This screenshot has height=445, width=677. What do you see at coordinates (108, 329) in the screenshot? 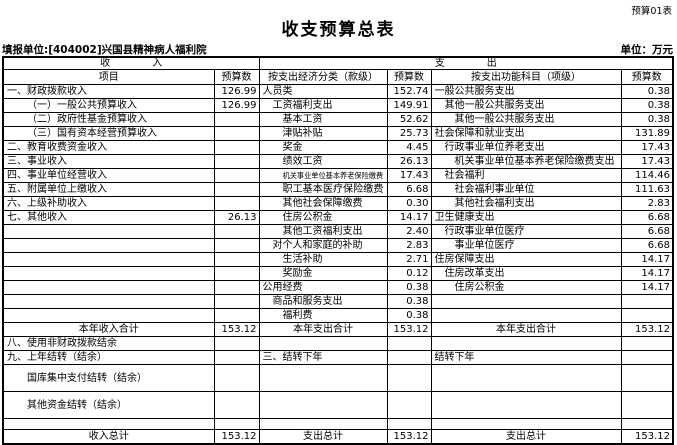
I see `income-item-label: 本年收入合计` at bounding box center [108, 329].